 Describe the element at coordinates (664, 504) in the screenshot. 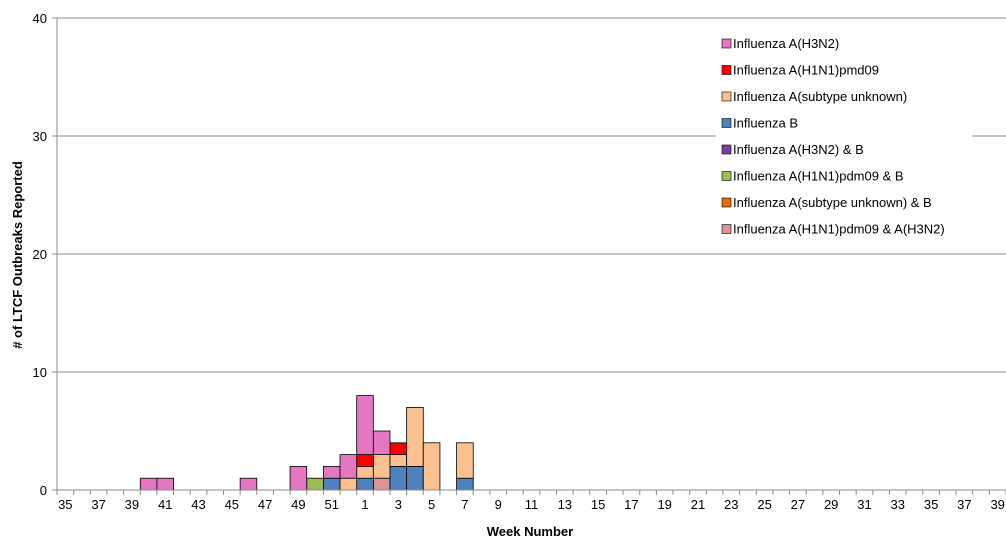

I see `x-tick-label: 19` at that location.